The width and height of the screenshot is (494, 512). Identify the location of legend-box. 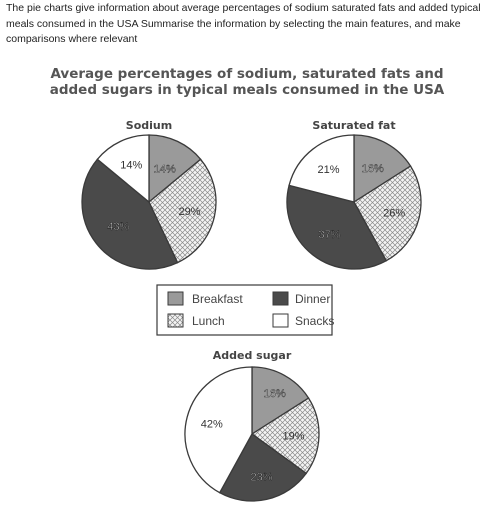
(244, 310).